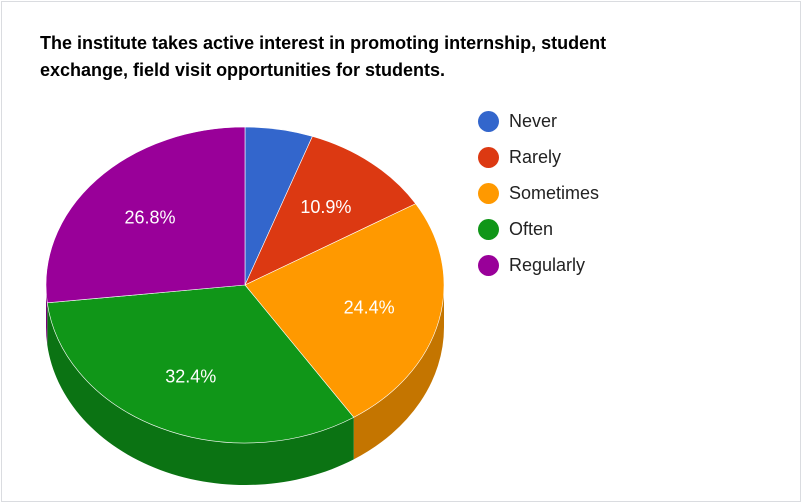 Image resolution: width=802 pixels, height=503 pixels. Describe the element at coordinates (190, 376) in the screenshot. I see `slice-label-often: 32.4%` at that location.